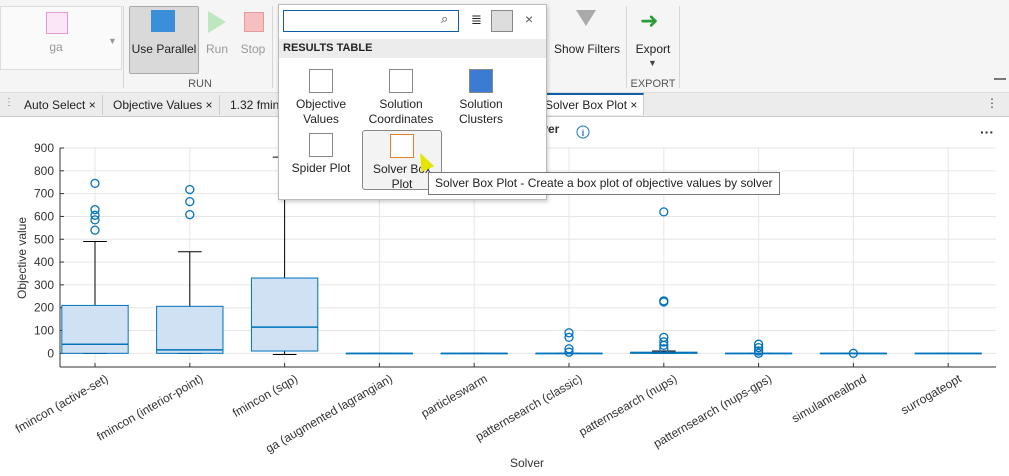 This screenshot has height=476, width=1009. I want to click on y-tick-label: 600, so click(44, 216).